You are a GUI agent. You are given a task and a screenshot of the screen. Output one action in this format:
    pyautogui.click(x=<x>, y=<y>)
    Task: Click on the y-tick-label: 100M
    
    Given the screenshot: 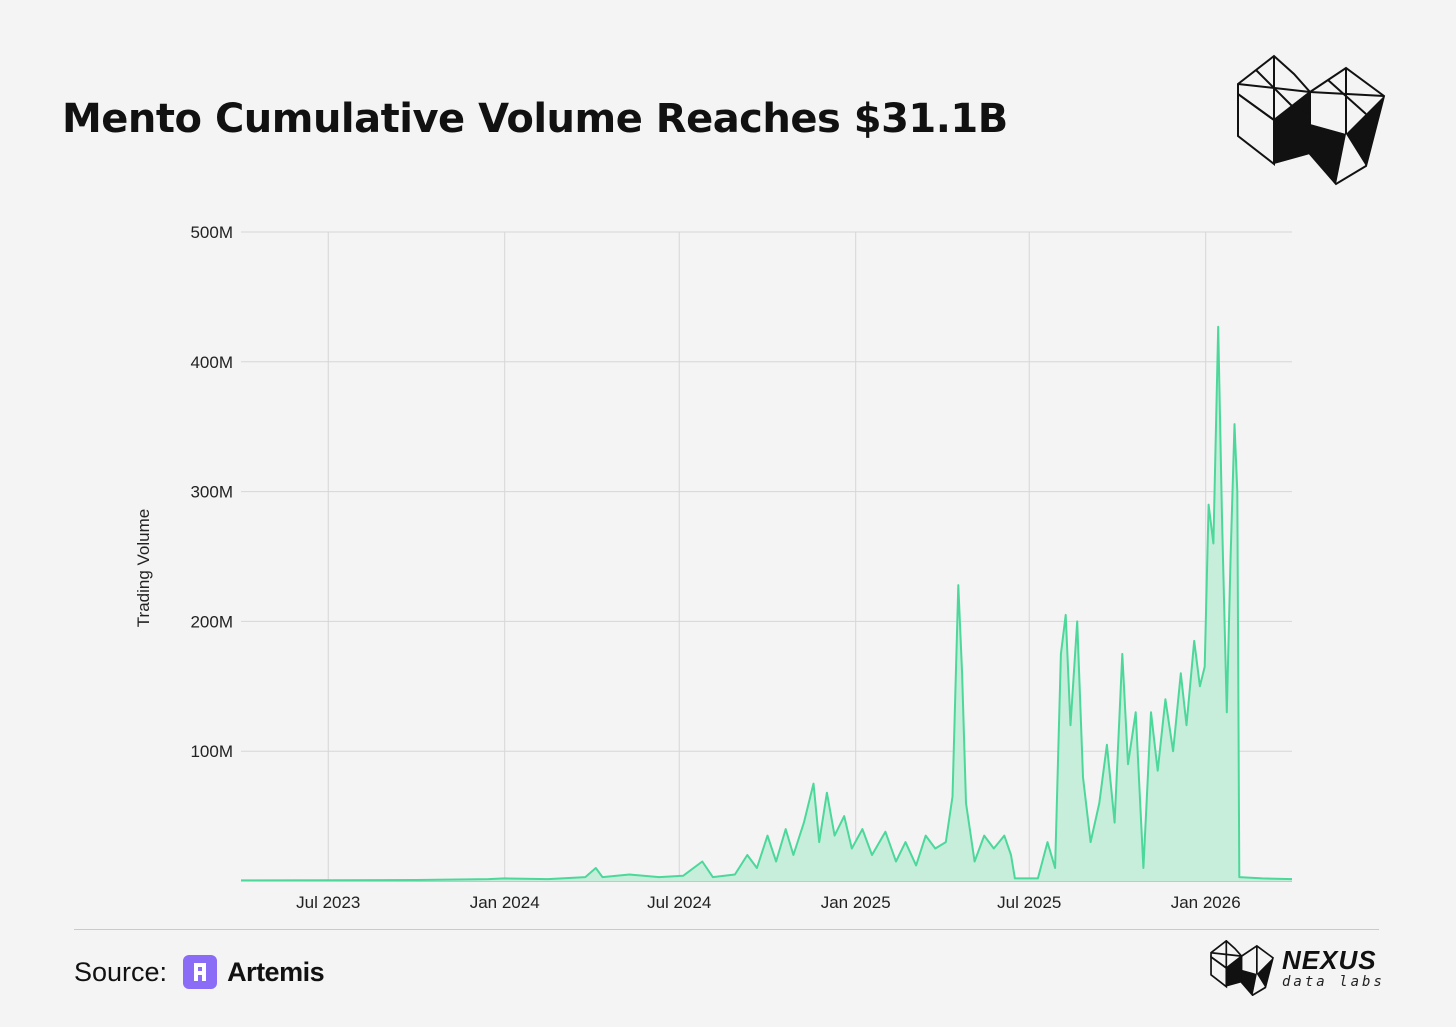 What is the action you would take?
    pyautogui.click(x=211, y=751)
    